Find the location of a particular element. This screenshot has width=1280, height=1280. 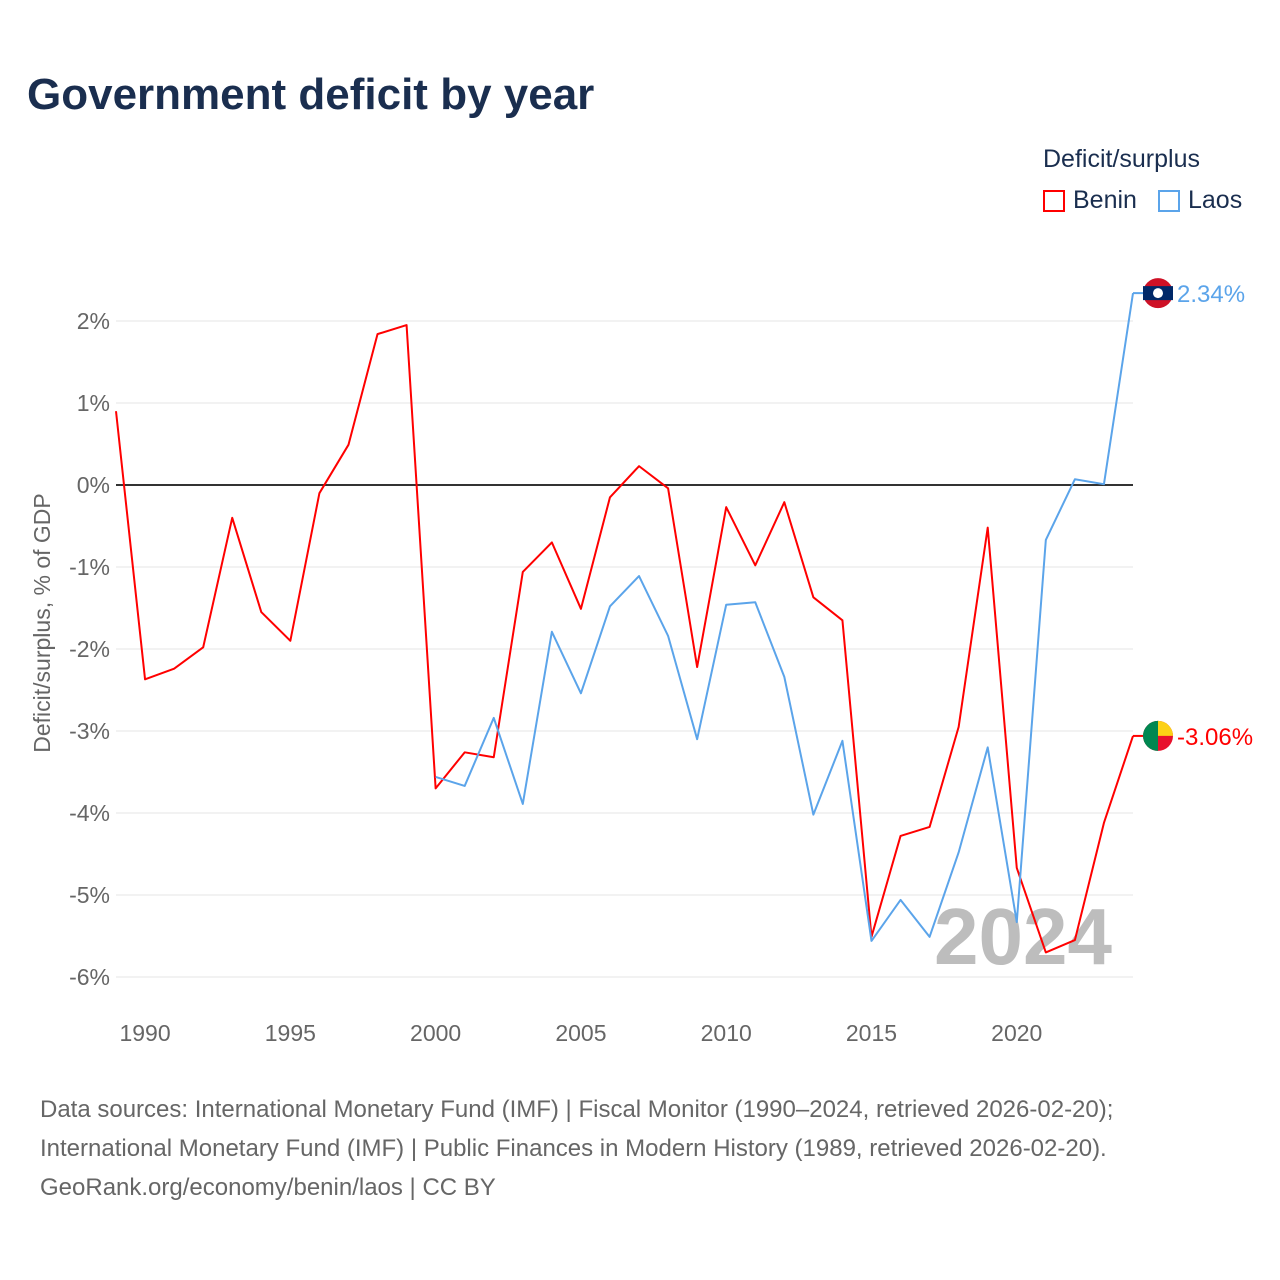

x-tick-label: 2005 is located at coordinates (580, 1033).